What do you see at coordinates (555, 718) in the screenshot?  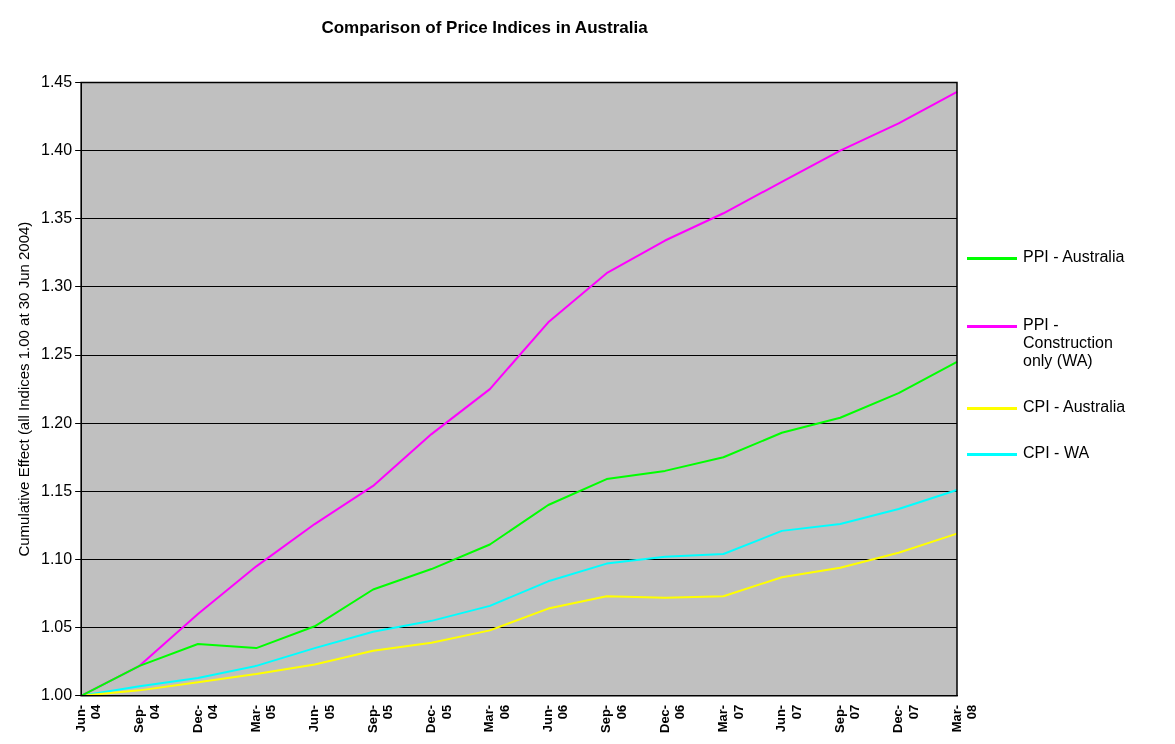 I see `x-tick-label: Jun-06` at bounding box center [555, 718].